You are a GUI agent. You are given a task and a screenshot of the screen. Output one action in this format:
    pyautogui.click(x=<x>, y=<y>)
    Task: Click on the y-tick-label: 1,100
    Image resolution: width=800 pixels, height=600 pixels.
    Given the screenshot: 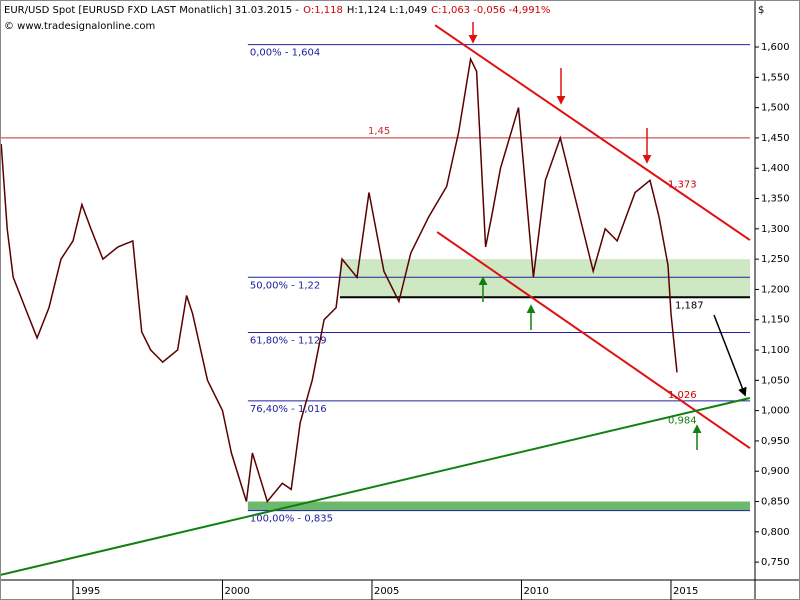 What is the action you would take?
    pyautogui.click(x=775, y=350)
    